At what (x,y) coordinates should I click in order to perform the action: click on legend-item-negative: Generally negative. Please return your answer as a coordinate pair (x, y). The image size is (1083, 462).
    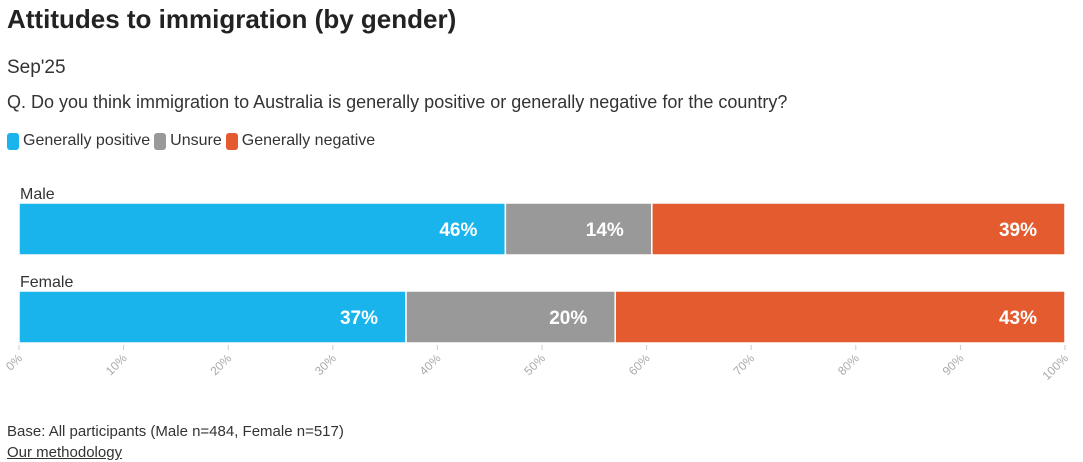
    Looking at the image, I should click on (300, 141).